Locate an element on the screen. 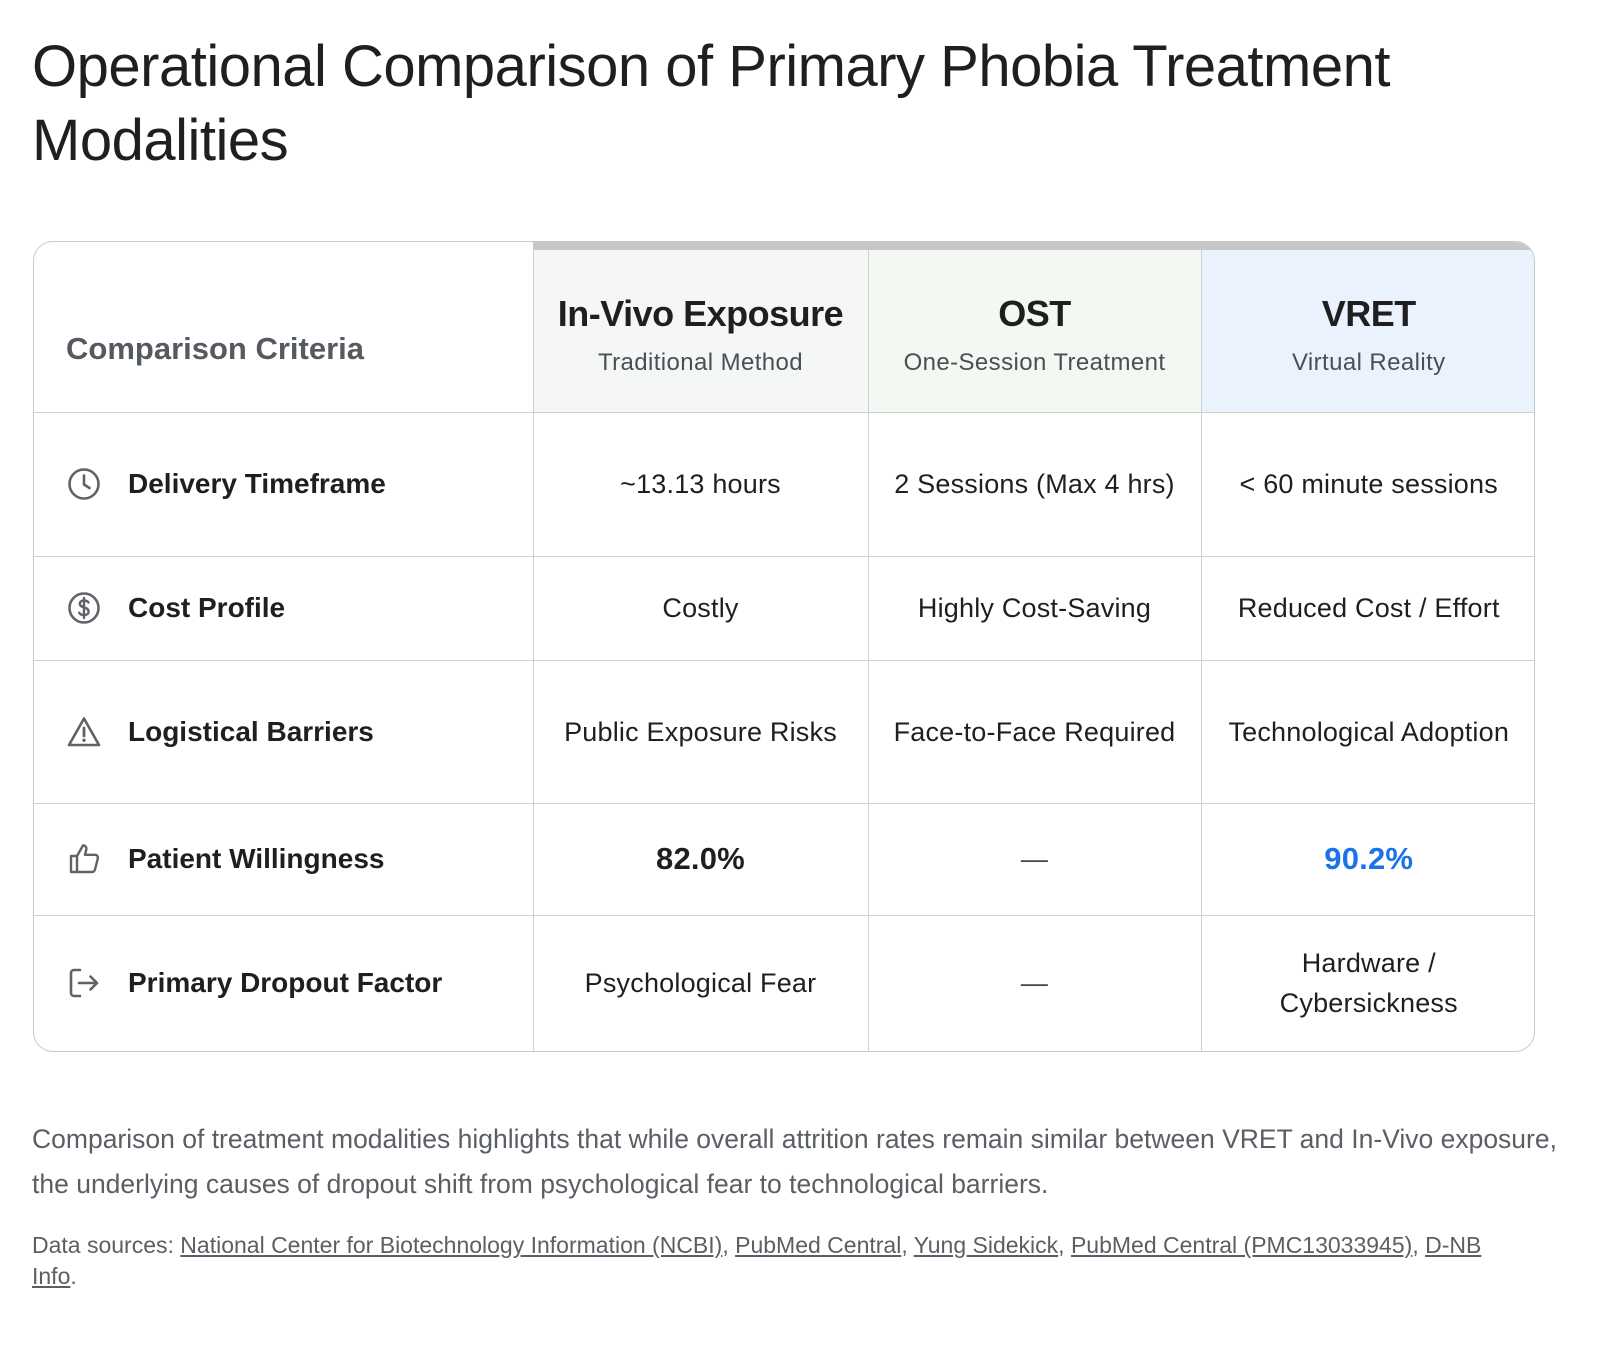  sources-prefix: Data sources: is located at coordinates (106, 1245).